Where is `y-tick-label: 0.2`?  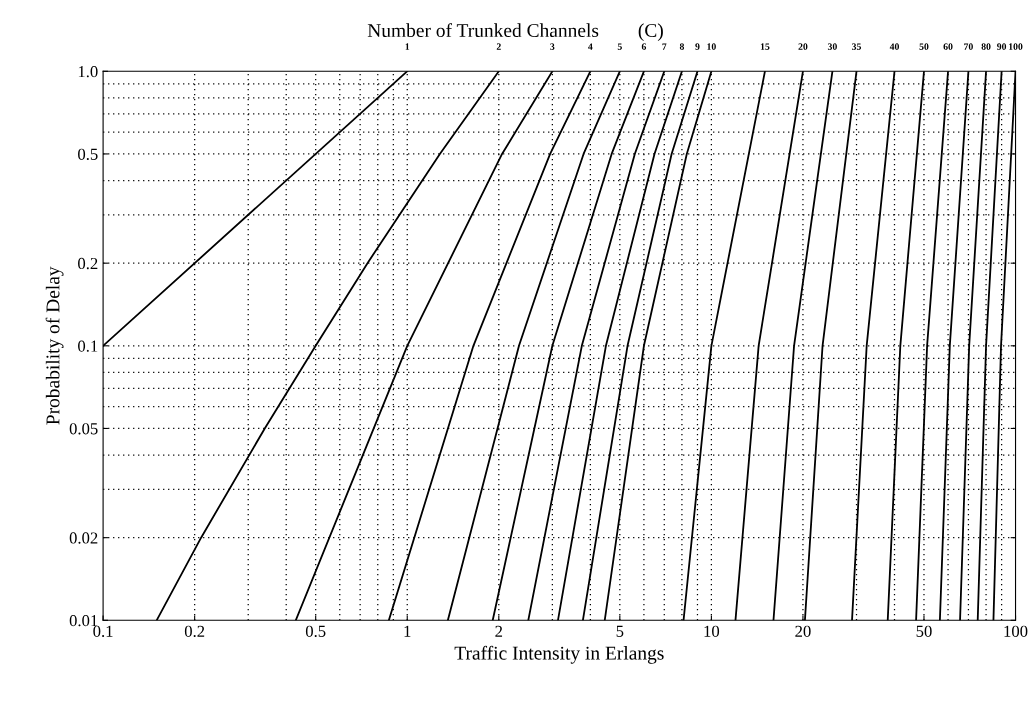 y-tick-label: 0.2 is located at coordinates (88, 263).